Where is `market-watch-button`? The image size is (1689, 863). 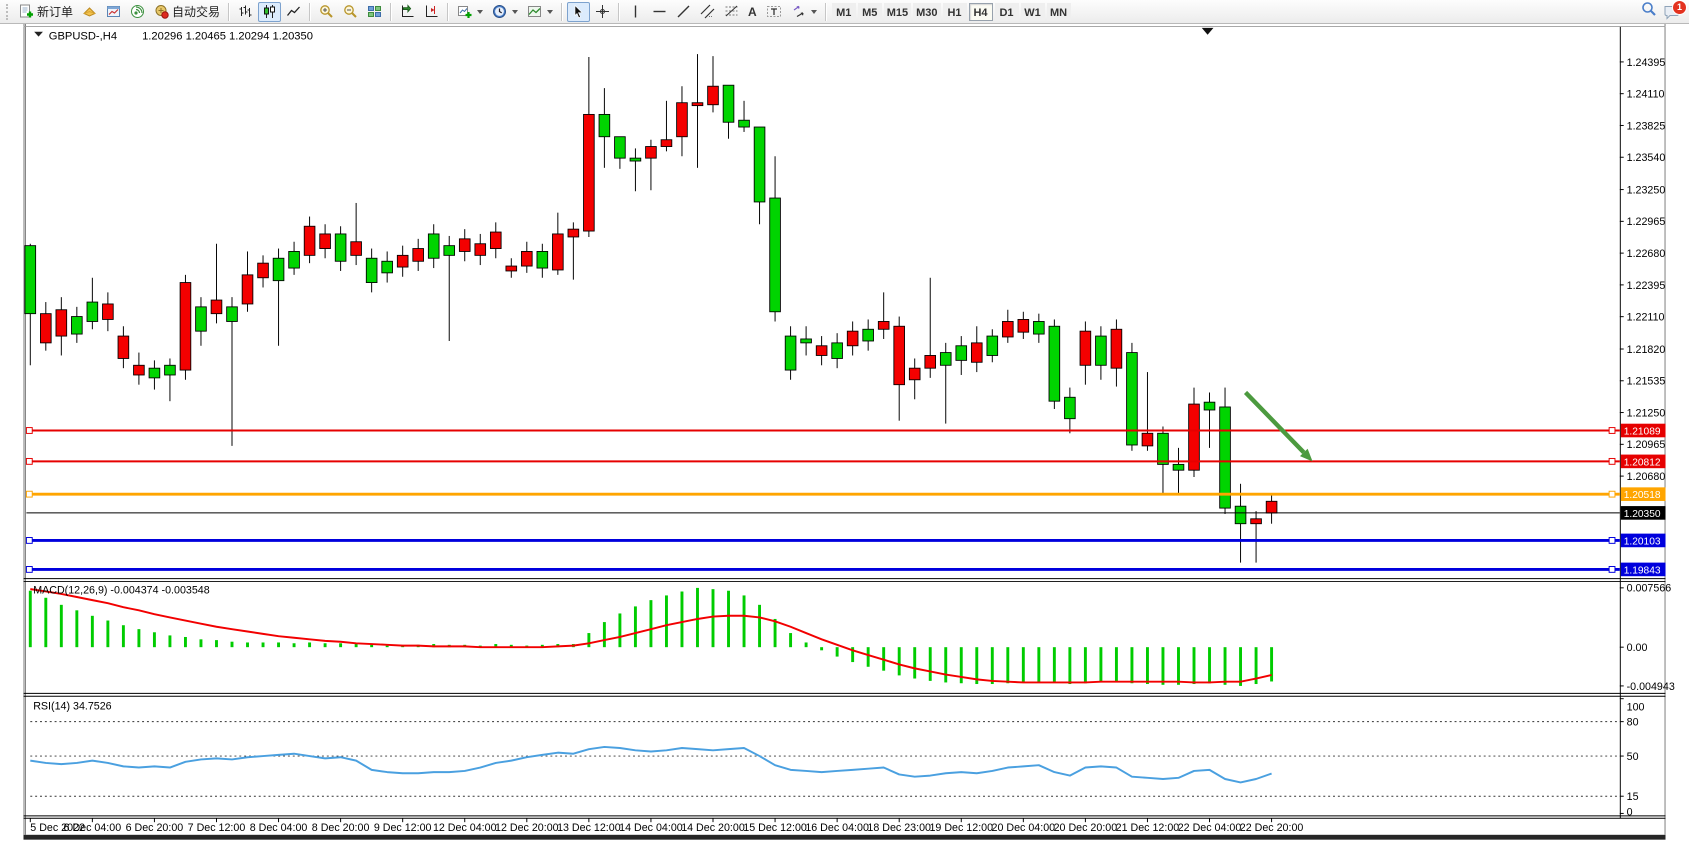 market-watch-button is located at coordinates (89, 12).